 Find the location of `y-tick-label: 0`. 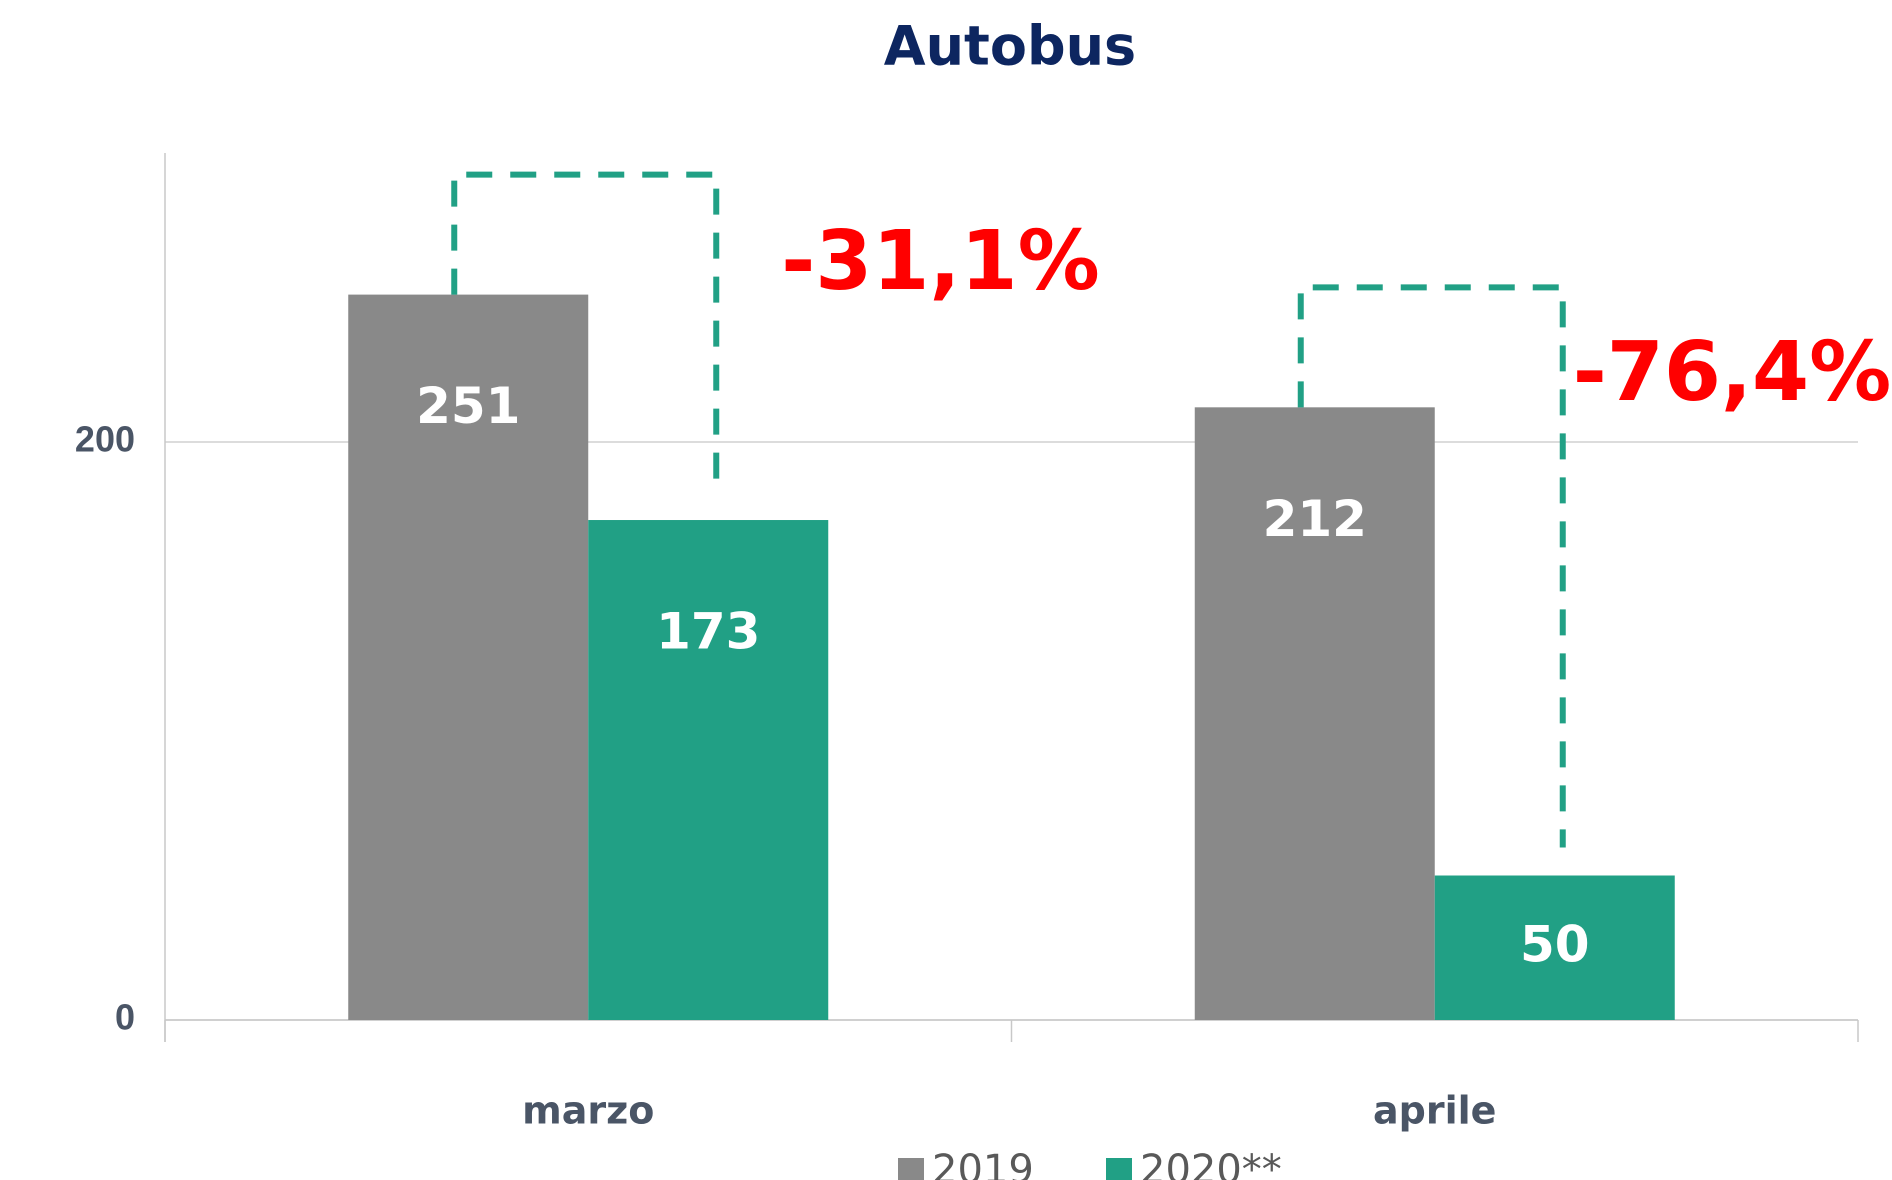

y-tick-label: 0 is located at coordinates (125, 1017).